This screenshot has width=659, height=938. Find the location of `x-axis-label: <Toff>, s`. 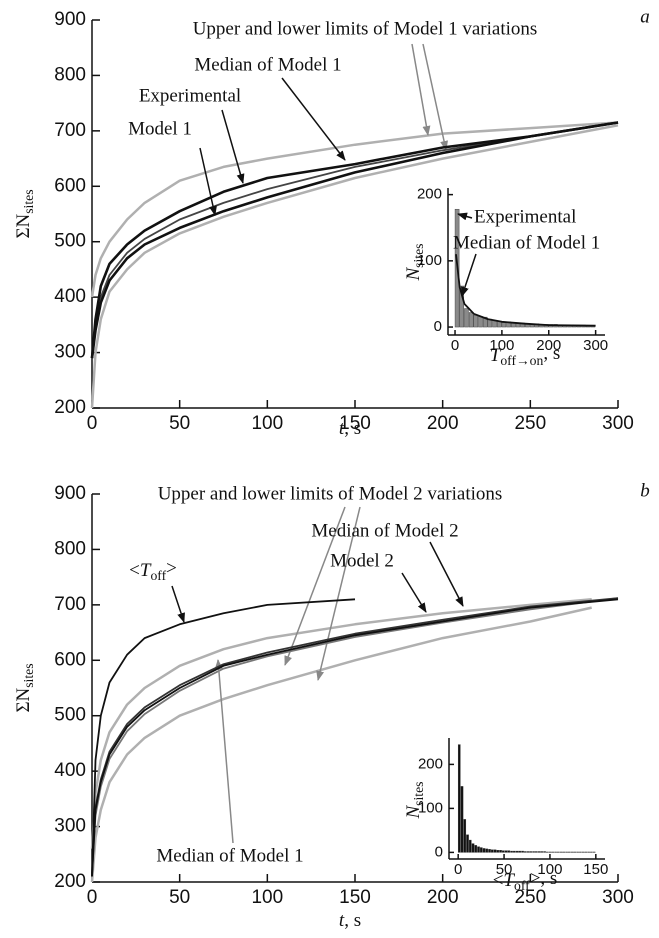

x-axis-label: <Toff>, s is located at coordinates (525, 880).